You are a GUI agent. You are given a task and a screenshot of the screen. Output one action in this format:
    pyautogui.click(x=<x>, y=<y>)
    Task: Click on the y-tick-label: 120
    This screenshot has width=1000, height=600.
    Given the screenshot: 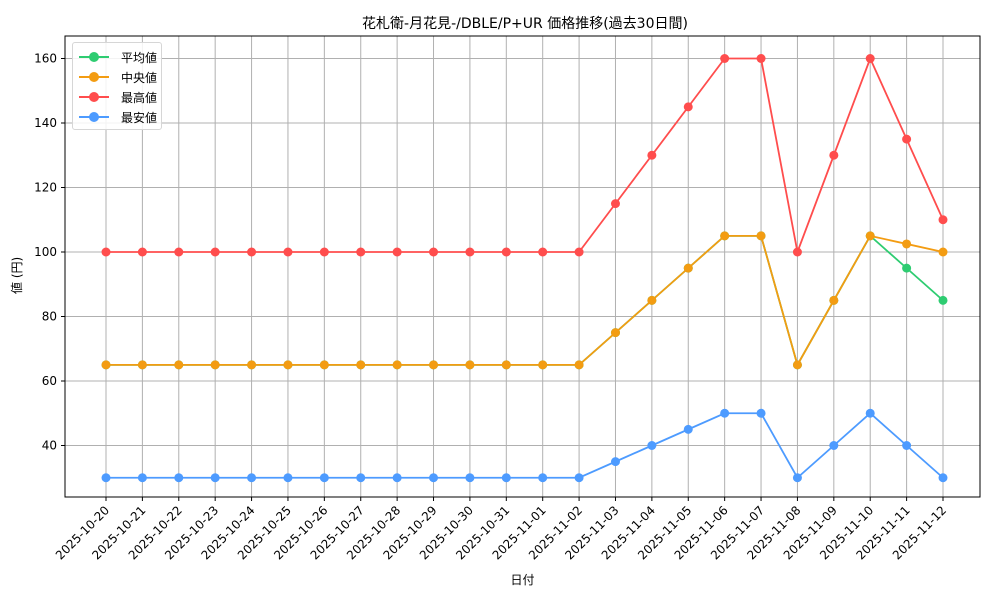 What is the action you would take?
    pyautogui.click(x=45, y=188)
    